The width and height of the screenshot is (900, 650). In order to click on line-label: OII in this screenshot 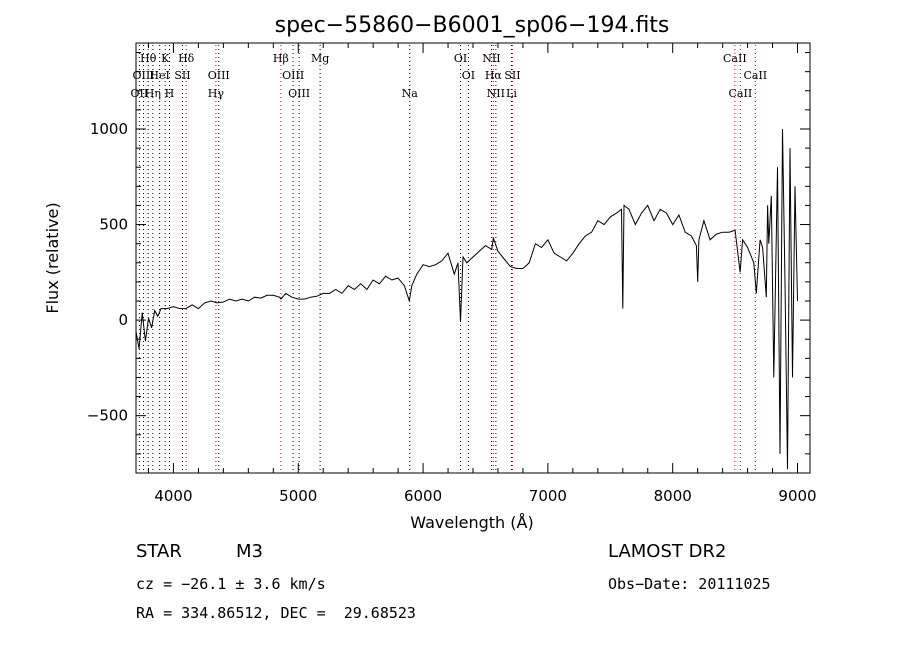, I will do `click(140, 93)`.